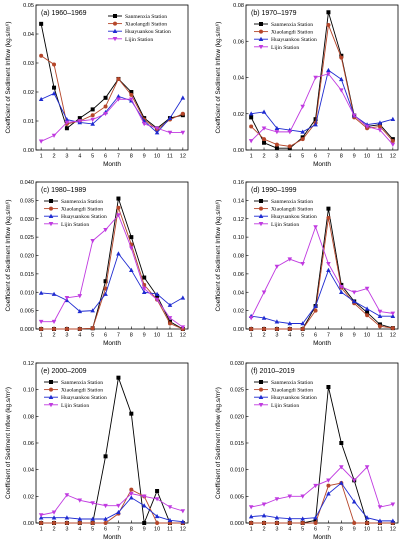 This screenshot has height=550, width=405. Describe the element at coordinates (112, 164) in the screenshot. I see `x-axis-title: Month` at that location.